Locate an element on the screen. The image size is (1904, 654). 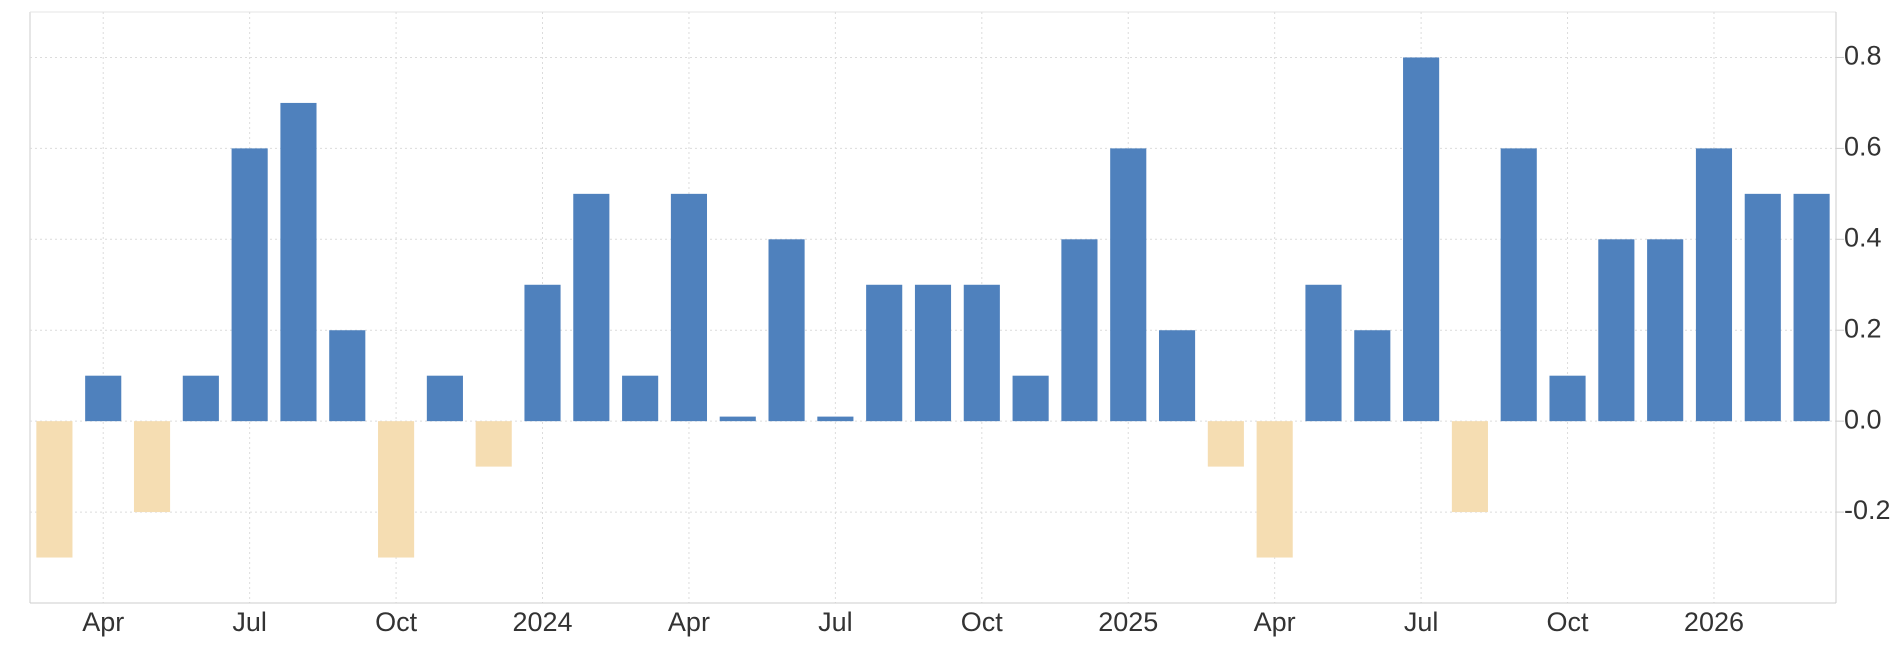
x-tick-label: 2026 is located at coordinates (1714, 622).